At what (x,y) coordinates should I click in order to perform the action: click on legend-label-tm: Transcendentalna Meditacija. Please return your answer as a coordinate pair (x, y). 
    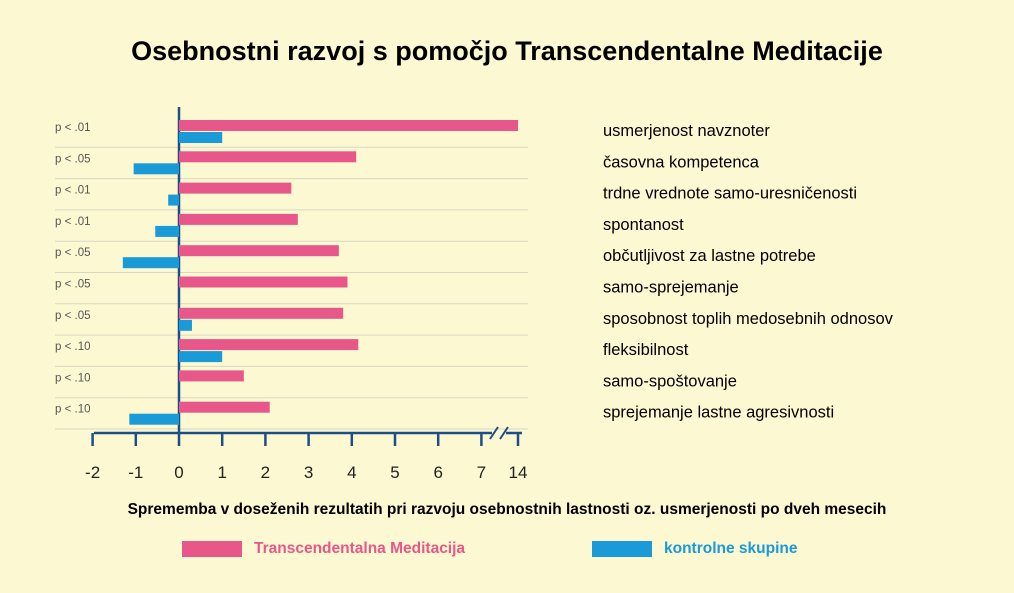
    Looking at the image, I should click on (360, 548).